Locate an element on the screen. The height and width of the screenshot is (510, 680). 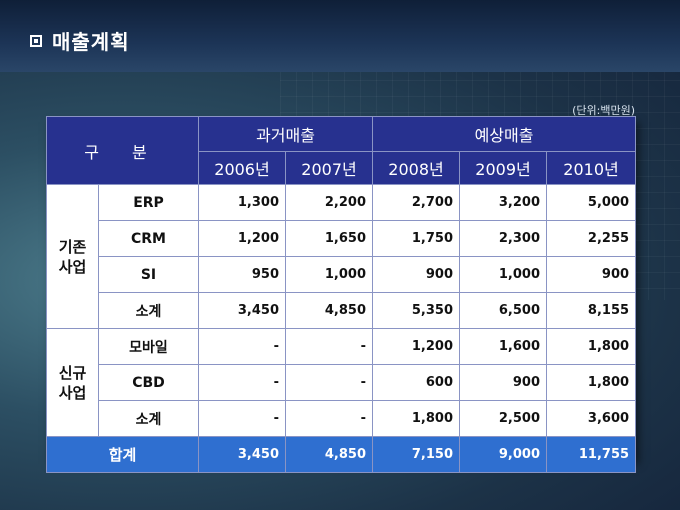
row-item-label: SI is located at coordinates (148, 274).